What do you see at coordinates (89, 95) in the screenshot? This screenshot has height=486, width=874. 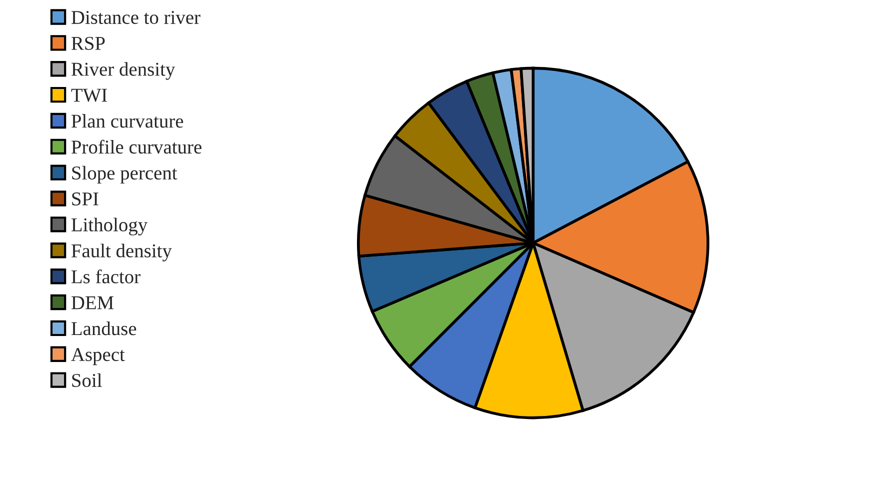 I see `legend-label: TWI` at bounding box center [89, 95].